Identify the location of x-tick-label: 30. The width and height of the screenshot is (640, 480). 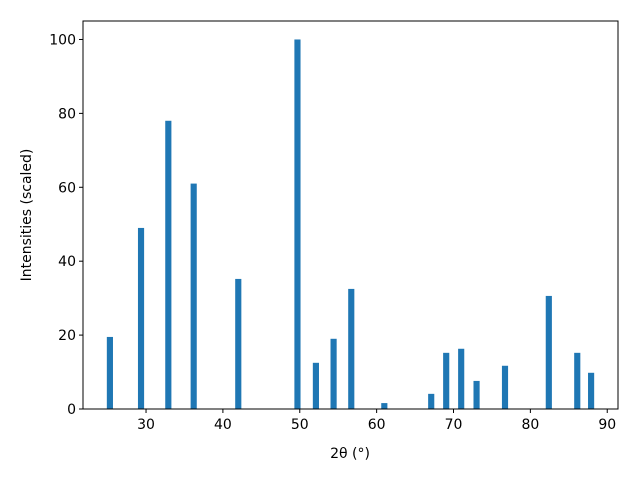
(146, 425).